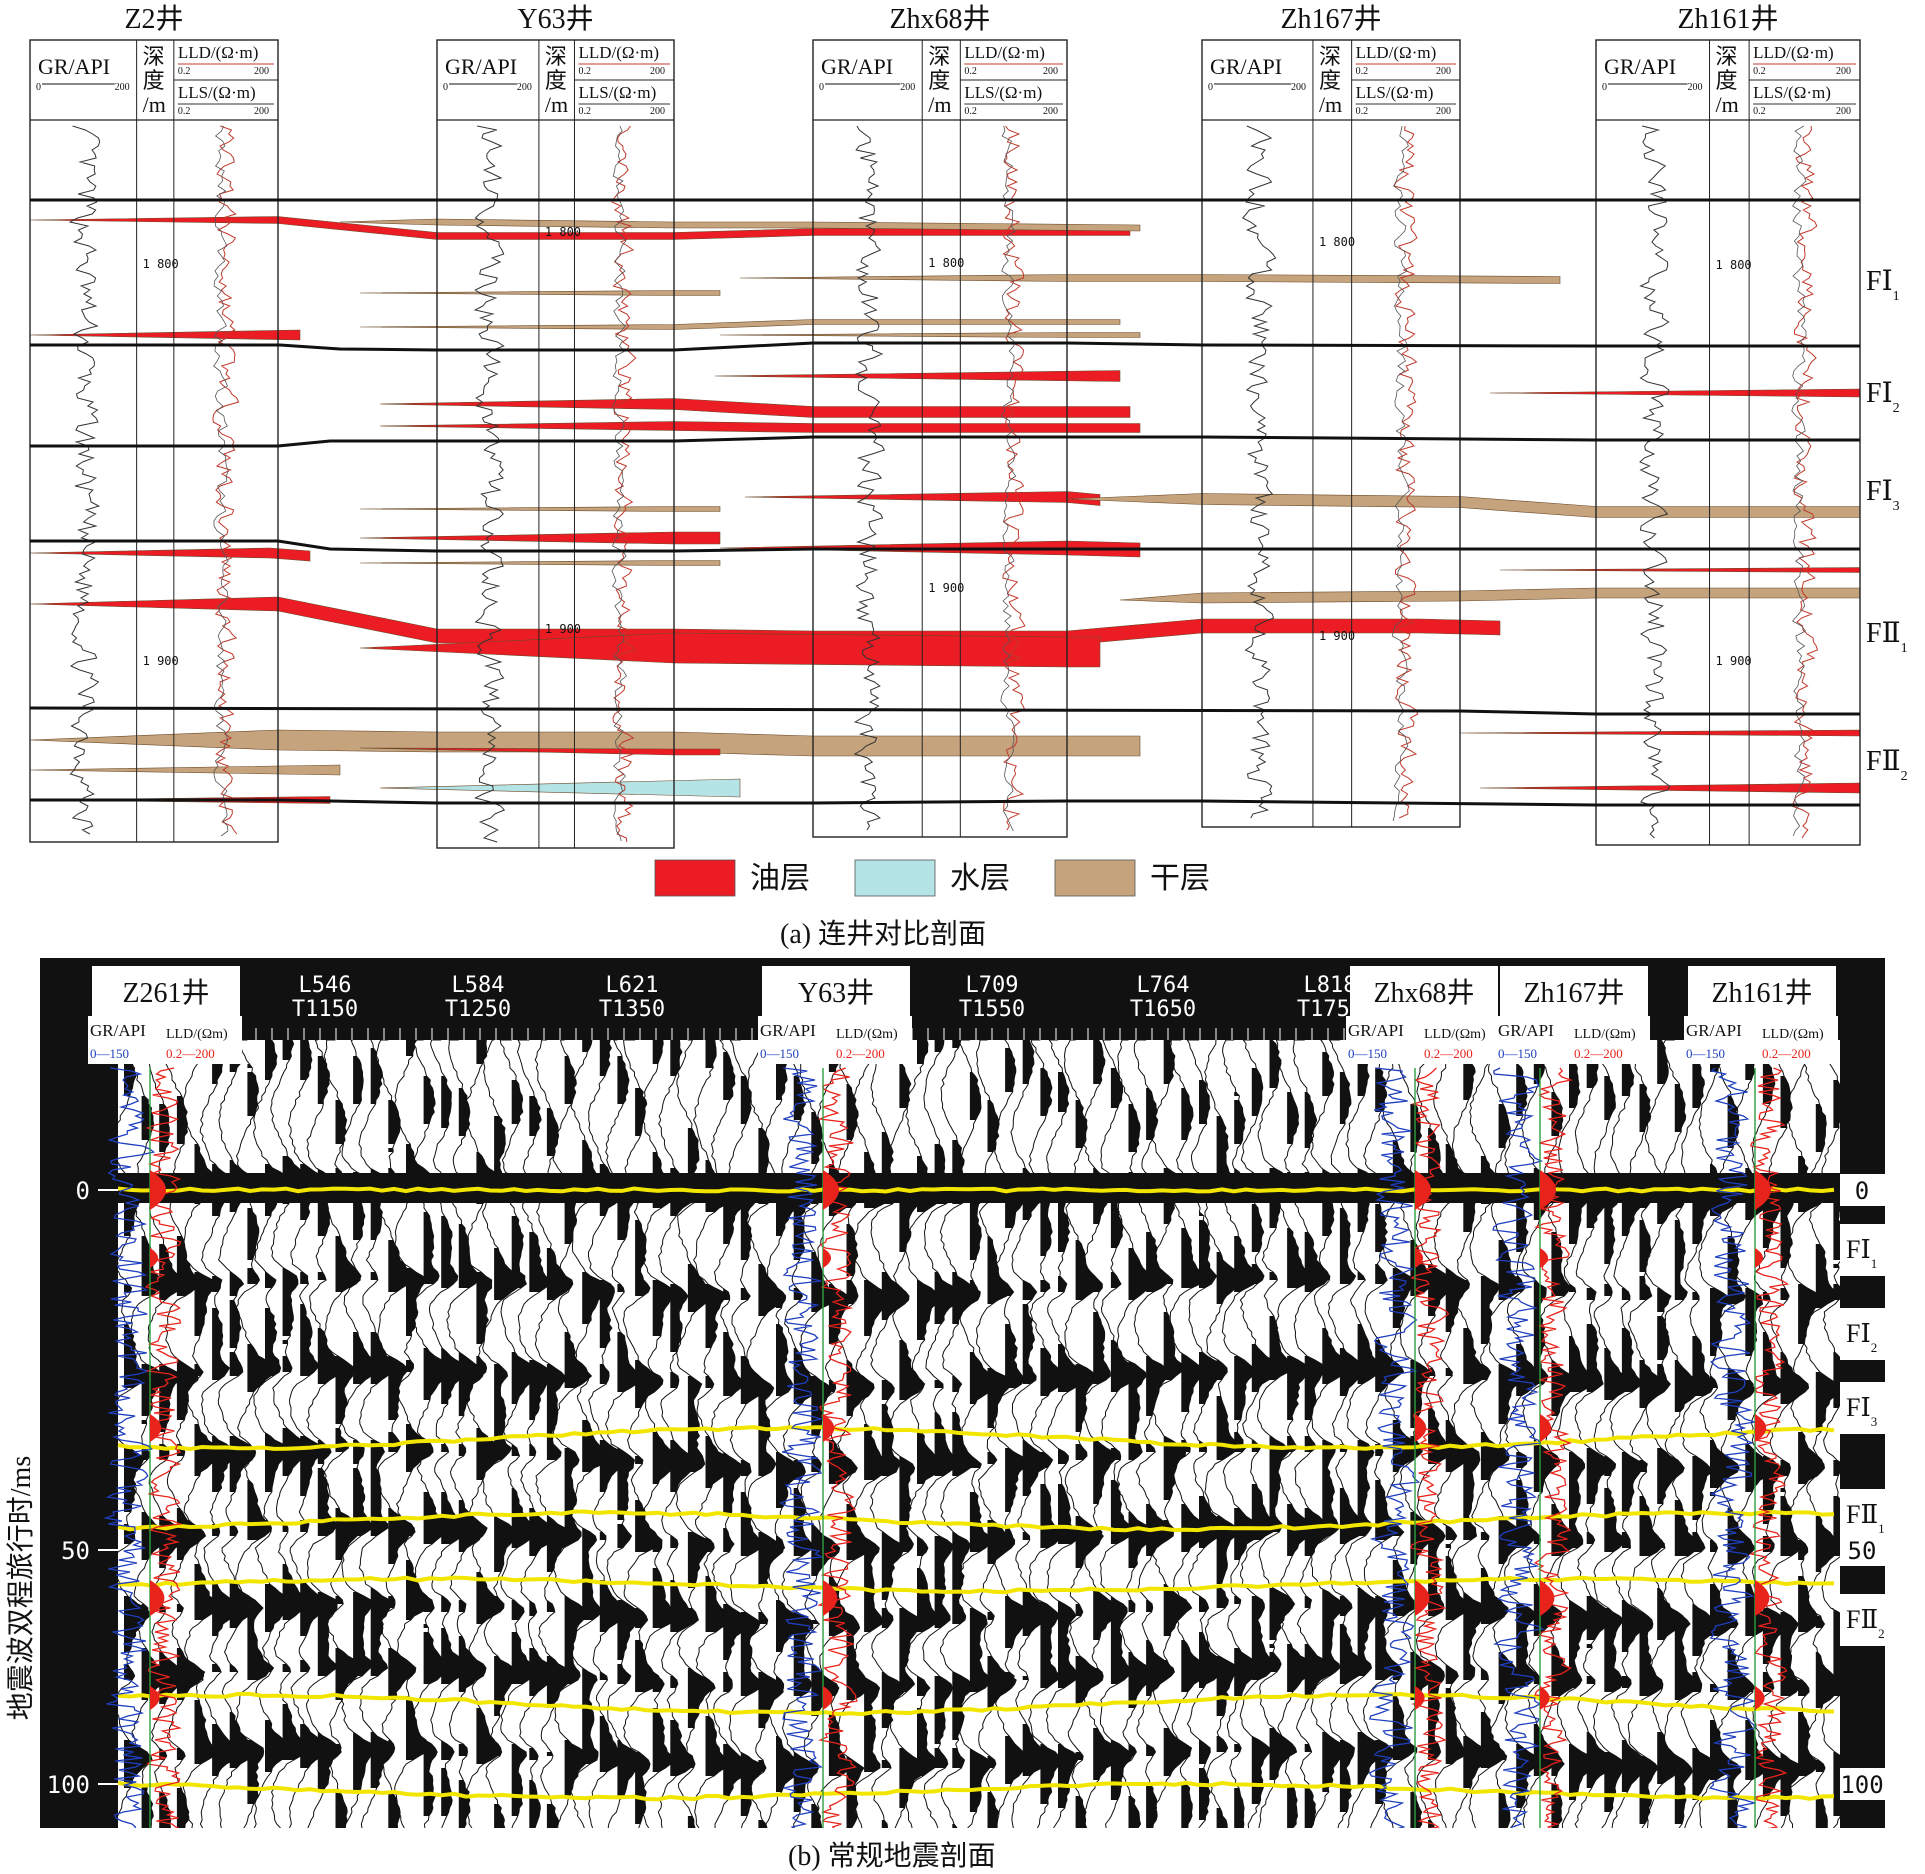 The height and width of the screenshot is (1874, 1925). Describe the element at coordinates (946, 263) in the screenshot. I see `depth-mark: 1 800` at that location.